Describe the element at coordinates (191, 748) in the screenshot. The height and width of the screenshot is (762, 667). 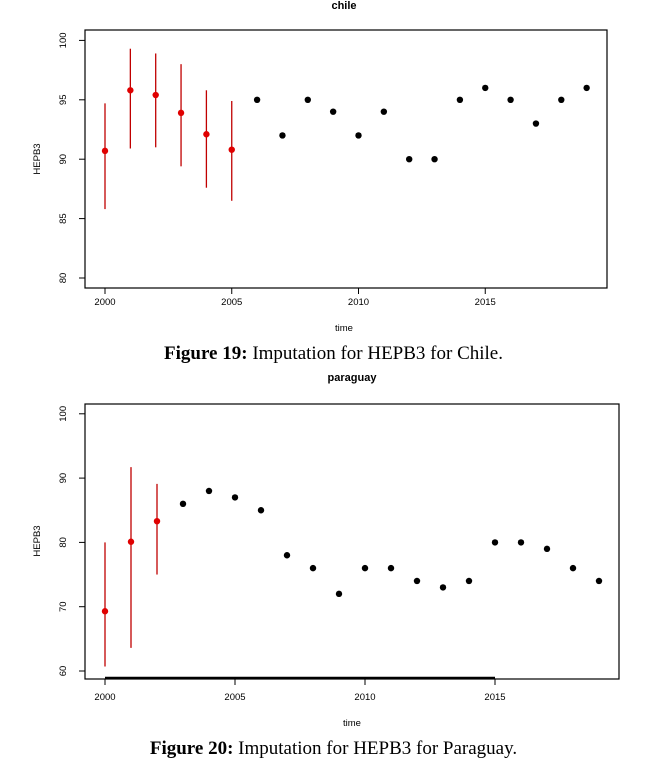
I see `caption-label: Figure 20:` at that location.